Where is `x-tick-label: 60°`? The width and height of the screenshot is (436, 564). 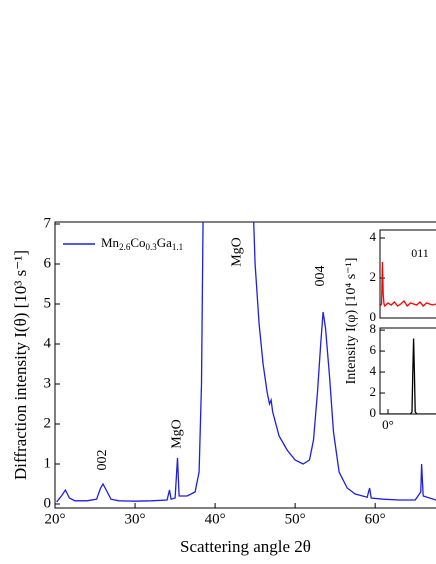
x-tick-label: 60° is located at coordinates (375, 519).